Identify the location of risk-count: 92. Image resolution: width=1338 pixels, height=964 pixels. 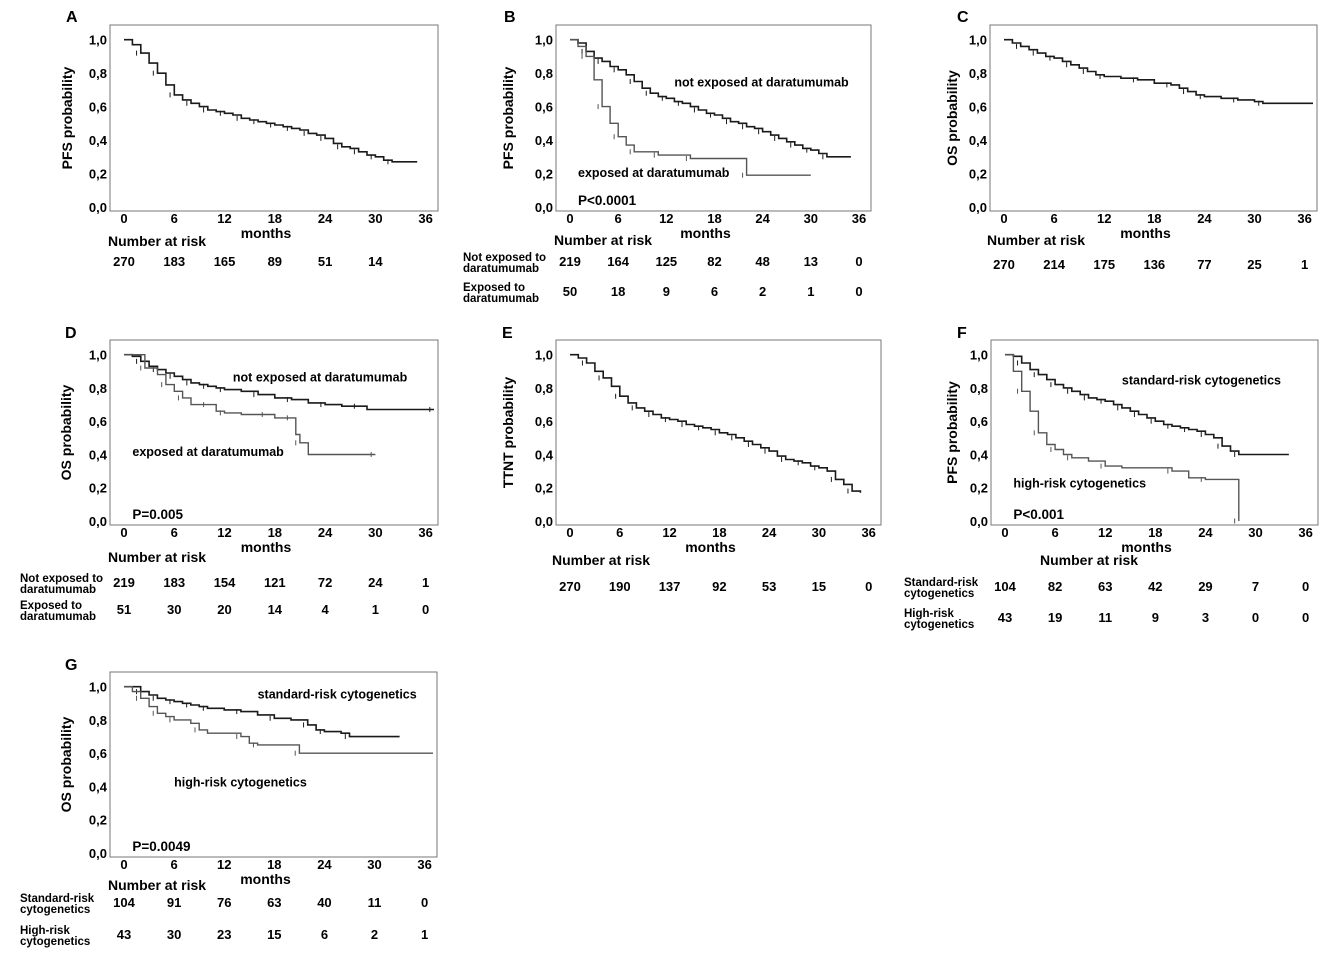
(719, 586).